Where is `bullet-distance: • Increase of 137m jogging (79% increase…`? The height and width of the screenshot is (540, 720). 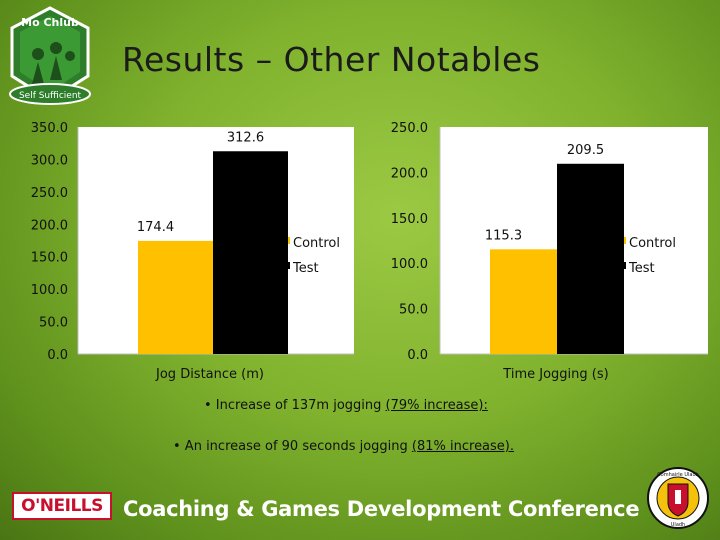
bullet-distance: • Increase of 137m jogging (79% increase… is located at coordinates (346, 405).